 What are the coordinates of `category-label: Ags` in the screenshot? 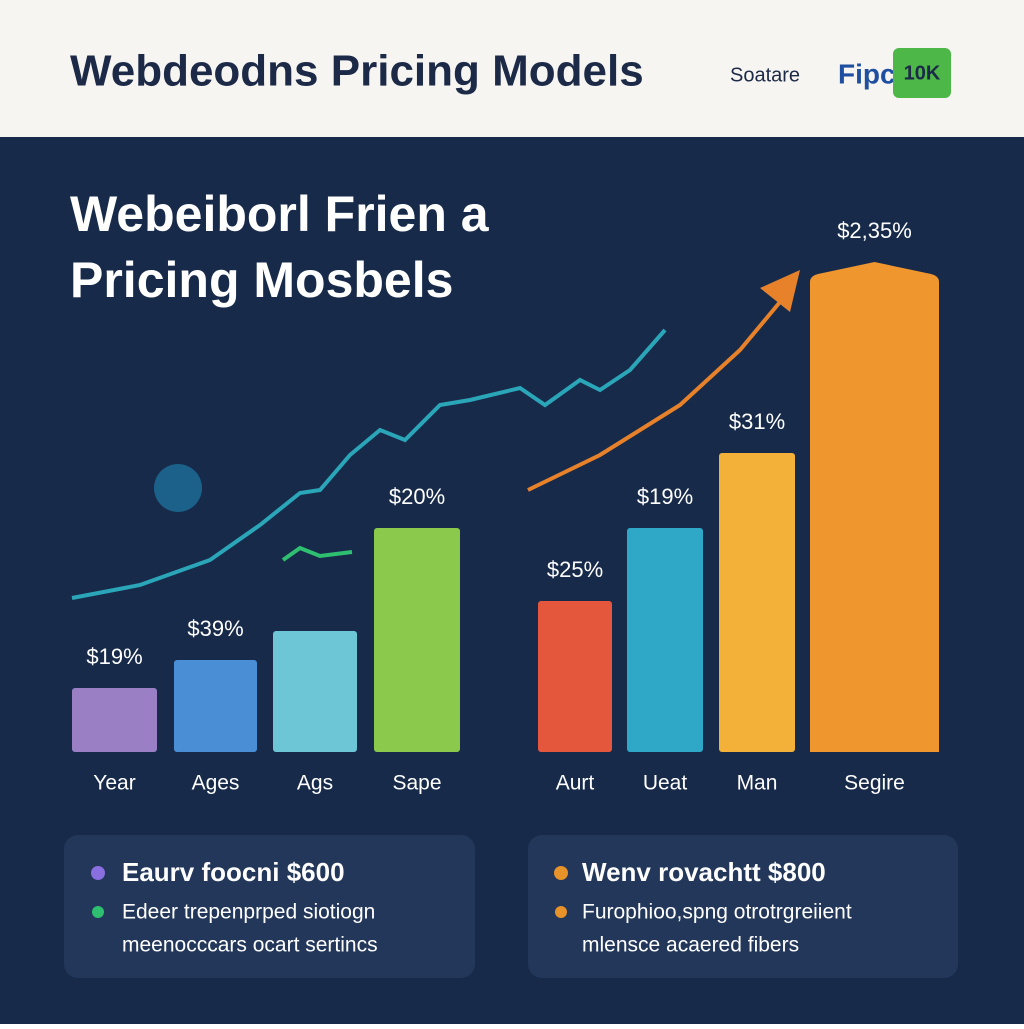 It's located at (315, 783).